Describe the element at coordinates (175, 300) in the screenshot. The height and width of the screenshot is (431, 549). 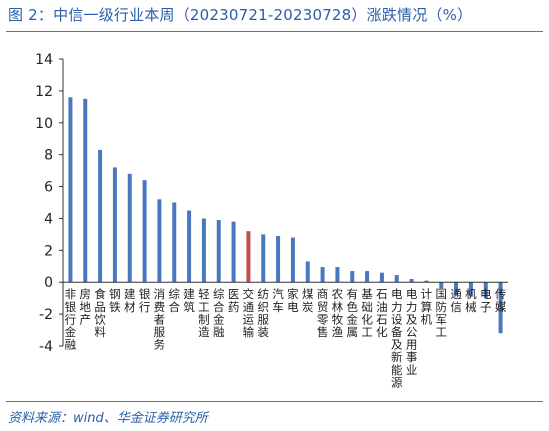
I see `category-label: 综合` at that location.